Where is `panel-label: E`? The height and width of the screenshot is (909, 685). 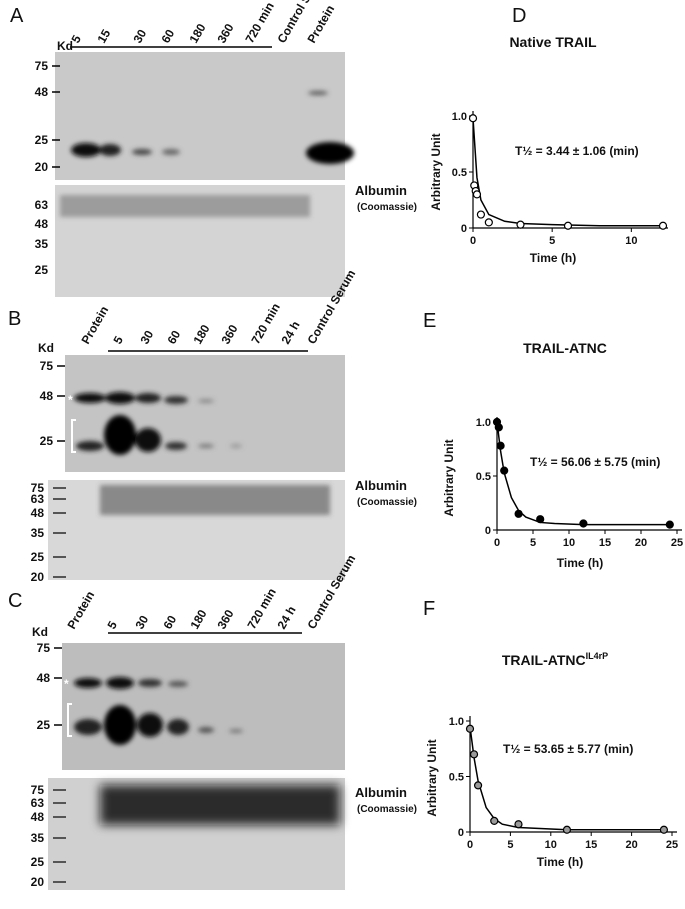
panel-label: E is located at coordinates (429, 321).